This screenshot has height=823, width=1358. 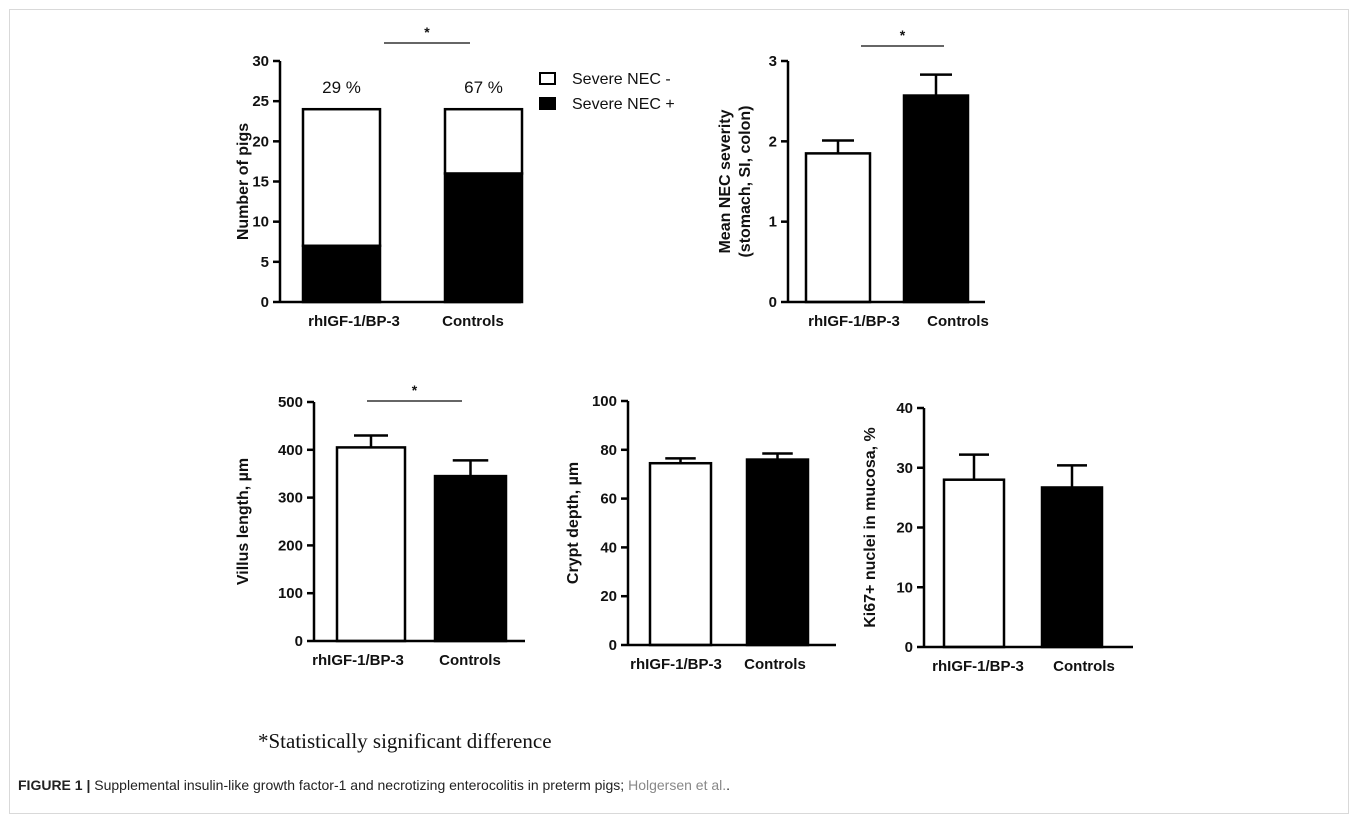 I want to click on chart-nec-severity-y-tick-label-3: 3, so click(x=773, y=61).